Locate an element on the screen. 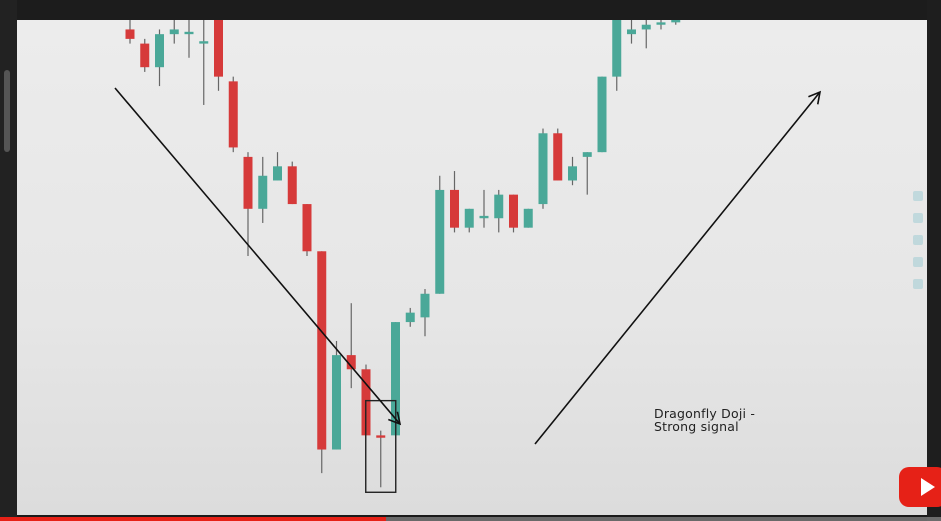 This screenshot has height=521, width=941. youtube-play-button is located at coordinates (920, 487).